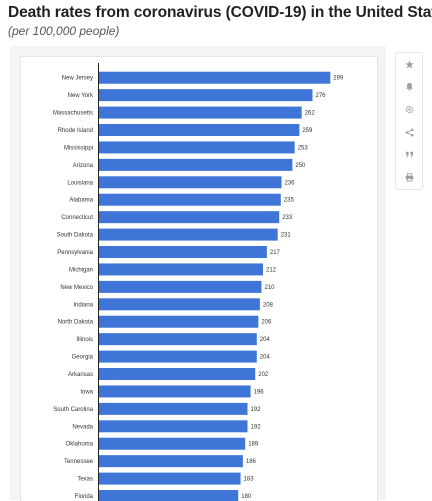 The width and height of the screenshot is (432, 501). I want to click on value-label: 253, so click(303, 148).